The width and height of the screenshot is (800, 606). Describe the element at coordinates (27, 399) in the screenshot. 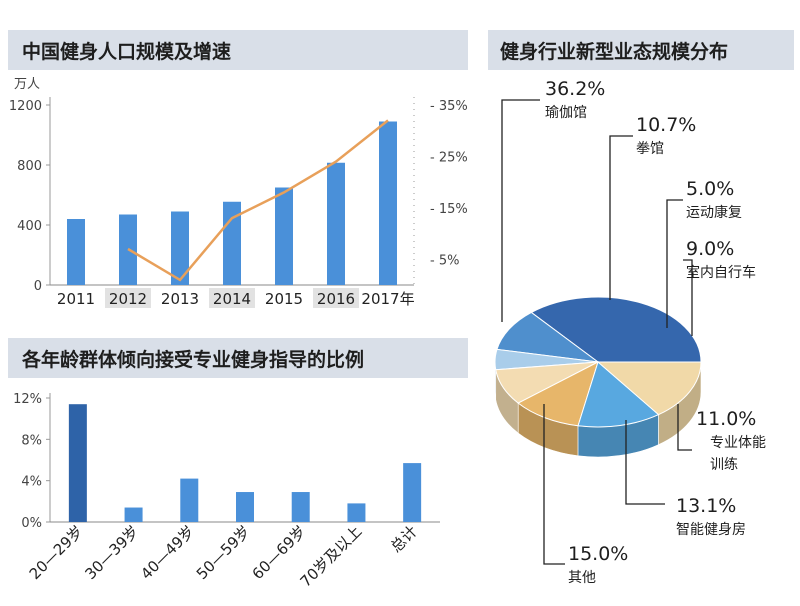

I see `chart2-y-tick-label: 12%` at that location.